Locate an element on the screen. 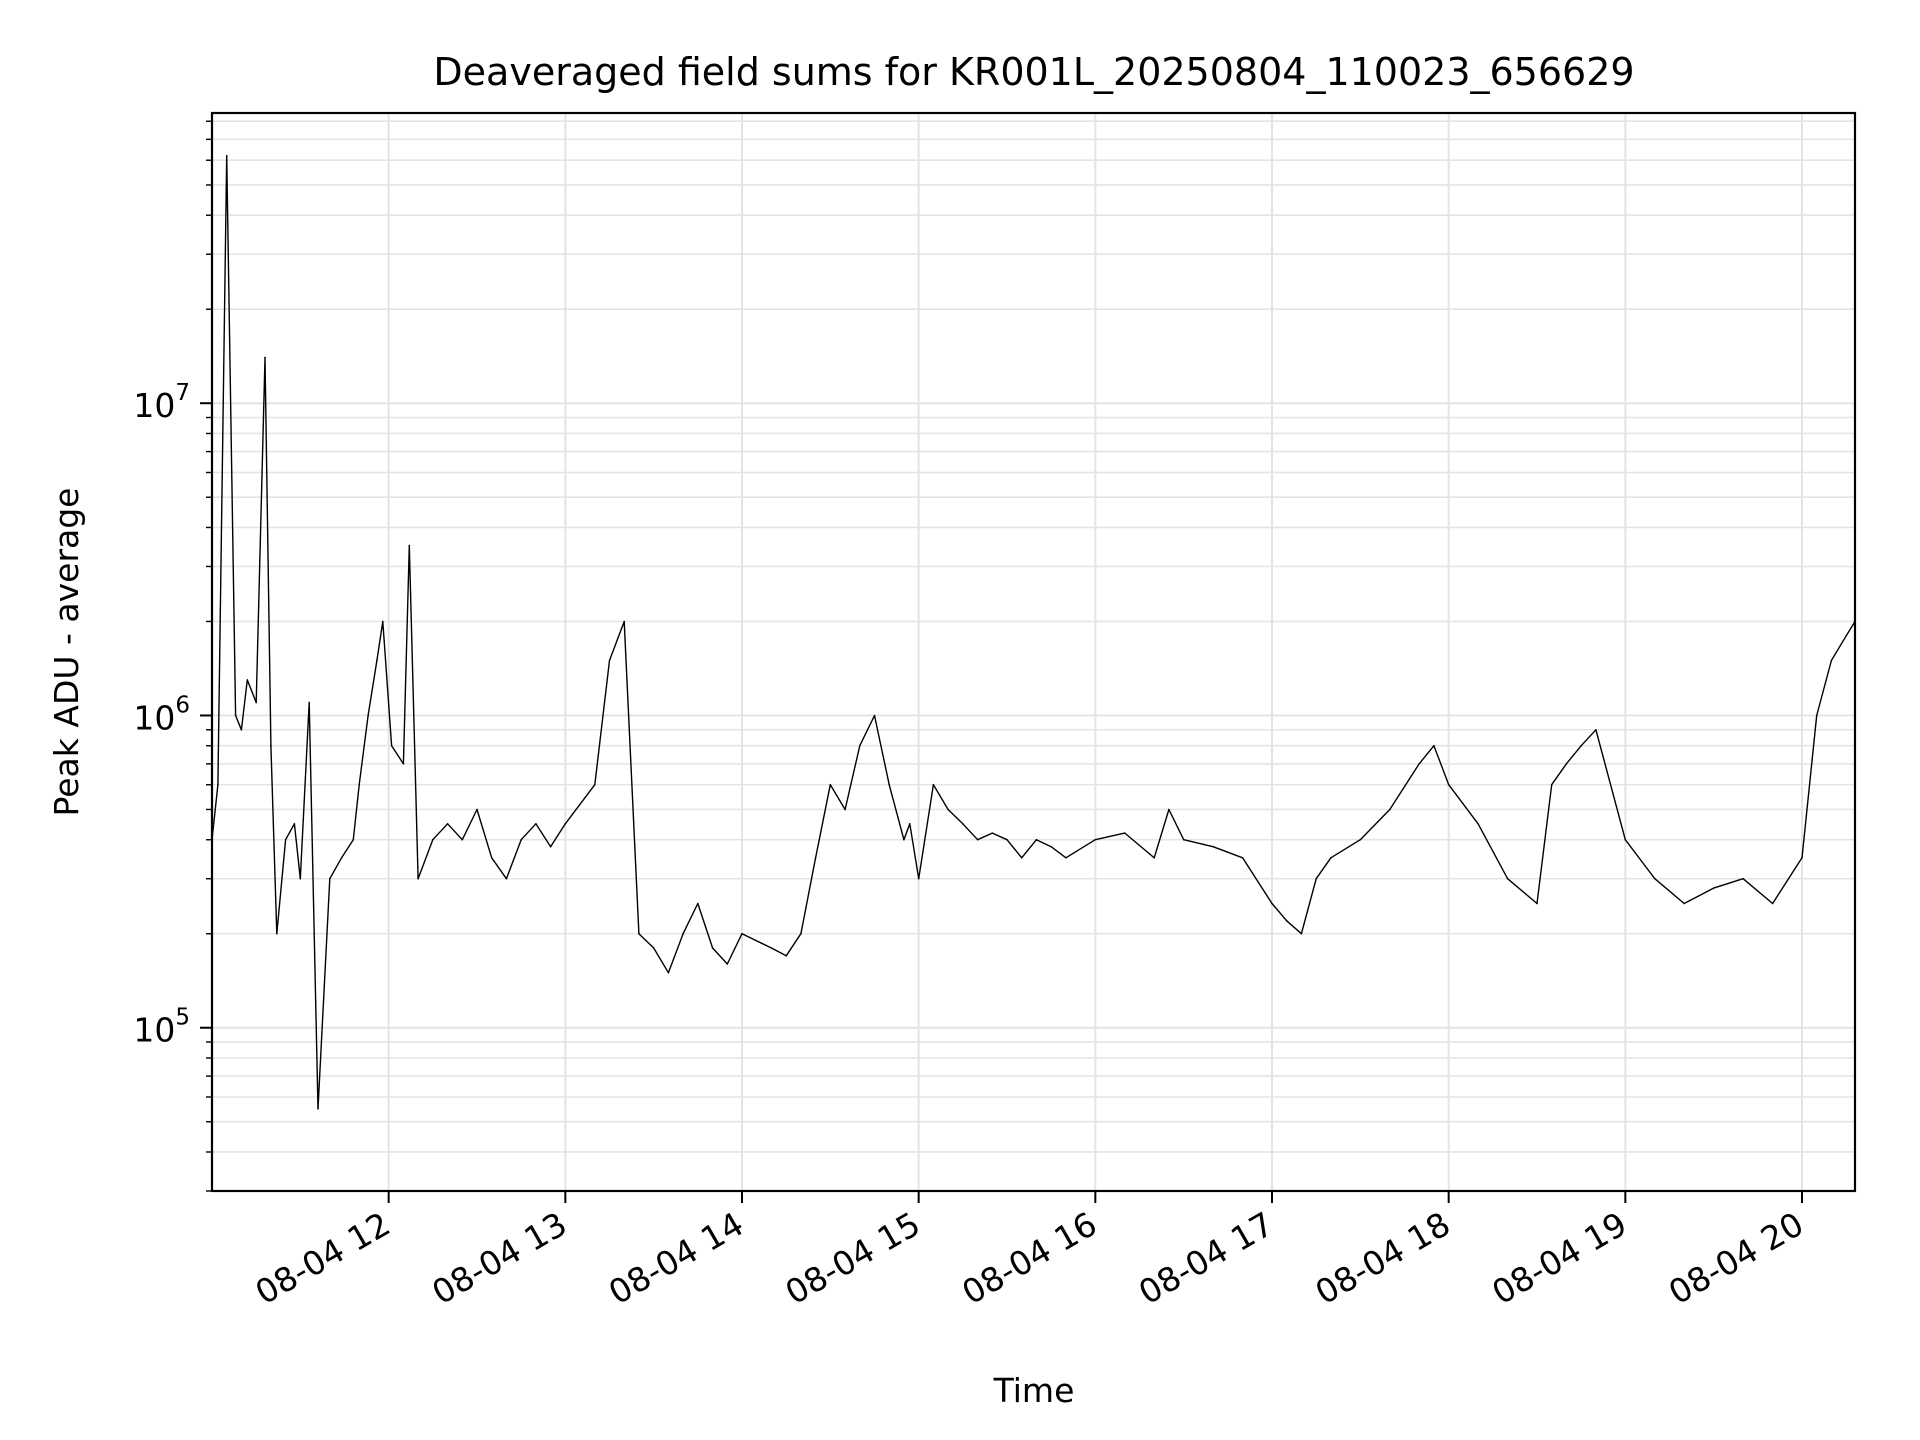 The height and width of the screenshot is (1440, 1920). y-tick-label-exponent: 7 is located at coordinates (182, 393).